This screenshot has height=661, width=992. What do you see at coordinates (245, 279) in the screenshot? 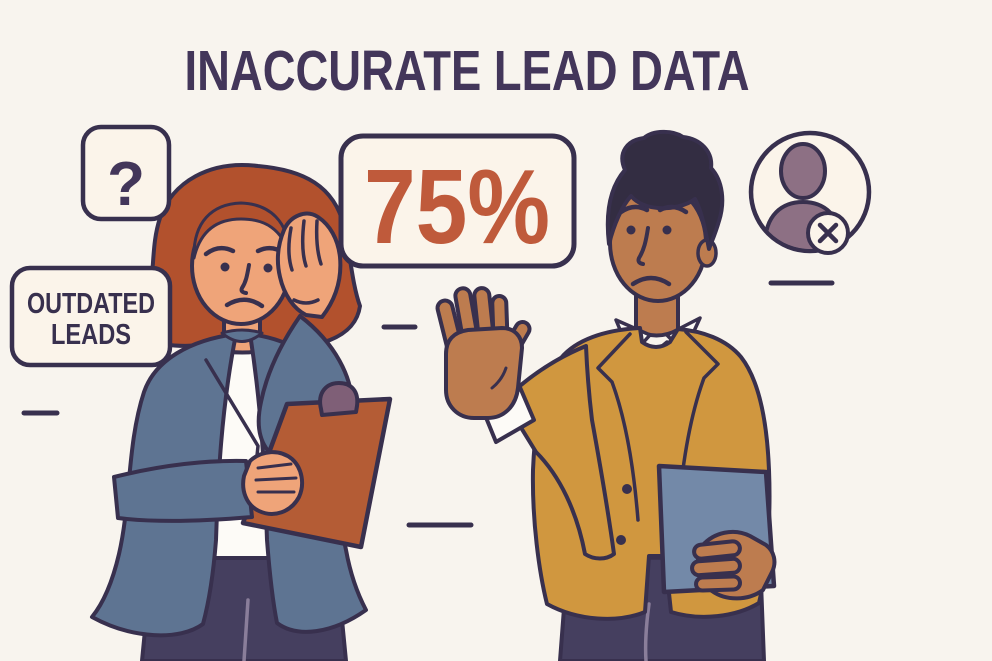
I see `woman-nose` at bounding box center [245, 279].